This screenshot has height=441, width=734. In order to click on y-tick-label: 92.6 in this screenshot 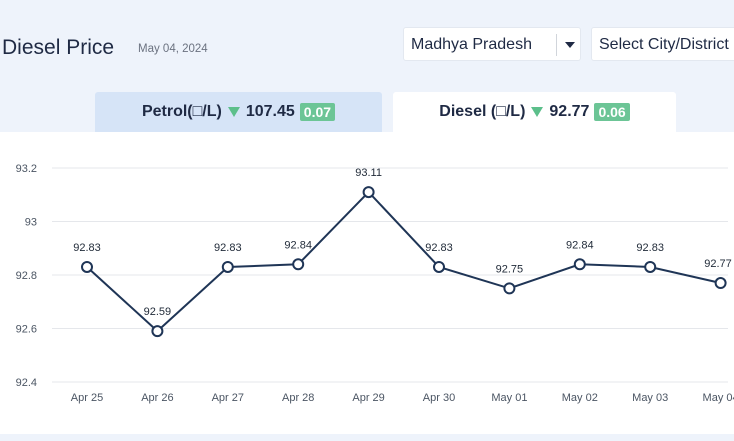, I will do `click(26, 330)`.